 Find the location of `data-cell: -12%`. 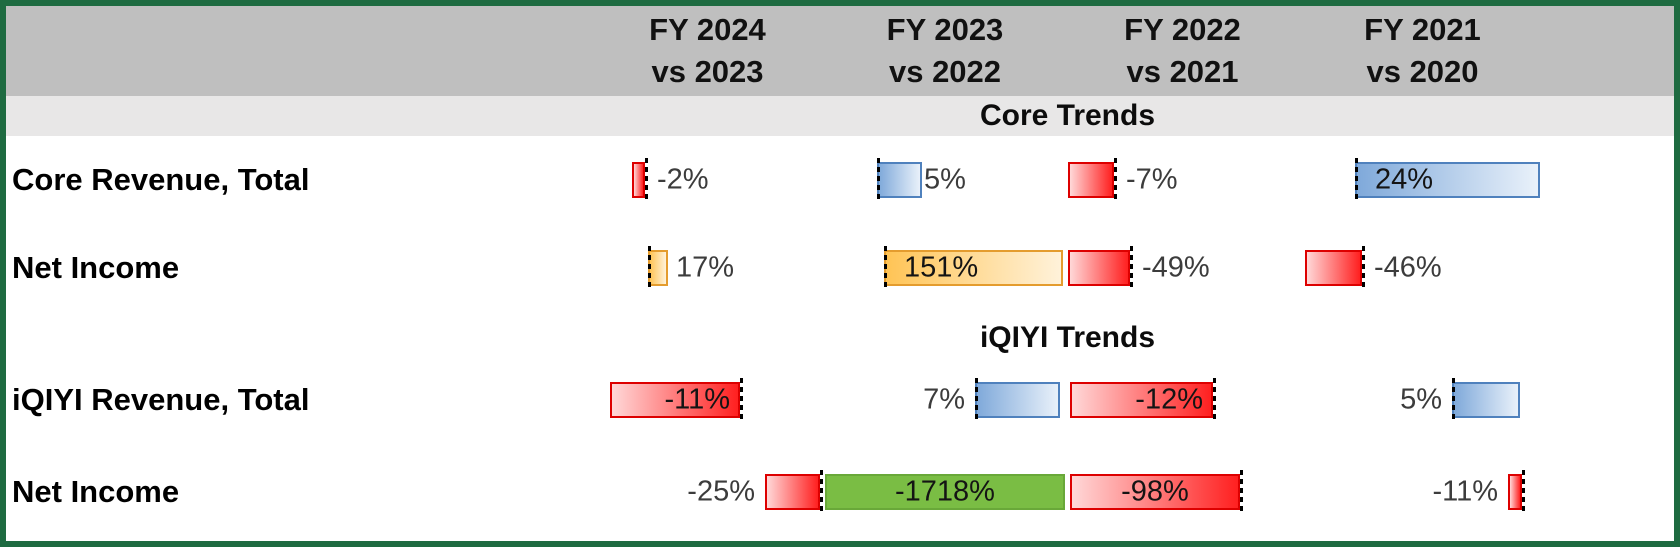

data-cell: -12% is located at coordinates (1182, 399).